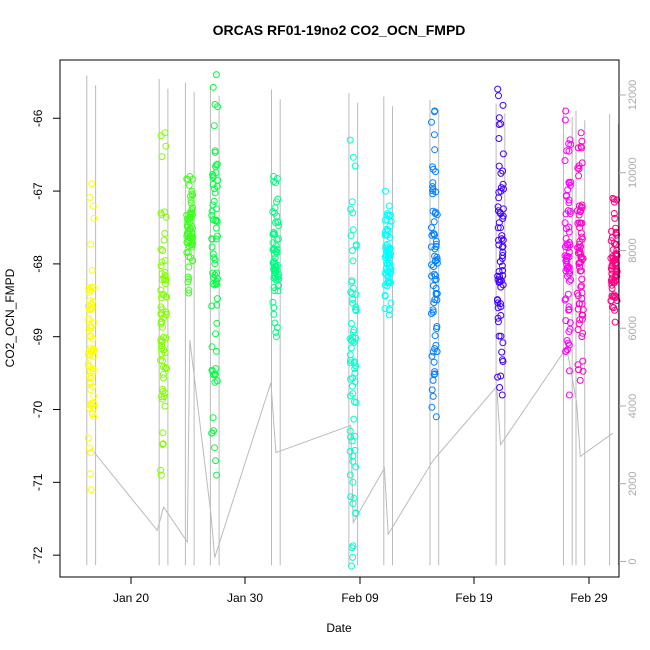 The width and height of the screenshot is (650, 650). Describe the element at coordinates (633, 483) in the screenshot. I see `y2-tick-label: 2000` at that location.